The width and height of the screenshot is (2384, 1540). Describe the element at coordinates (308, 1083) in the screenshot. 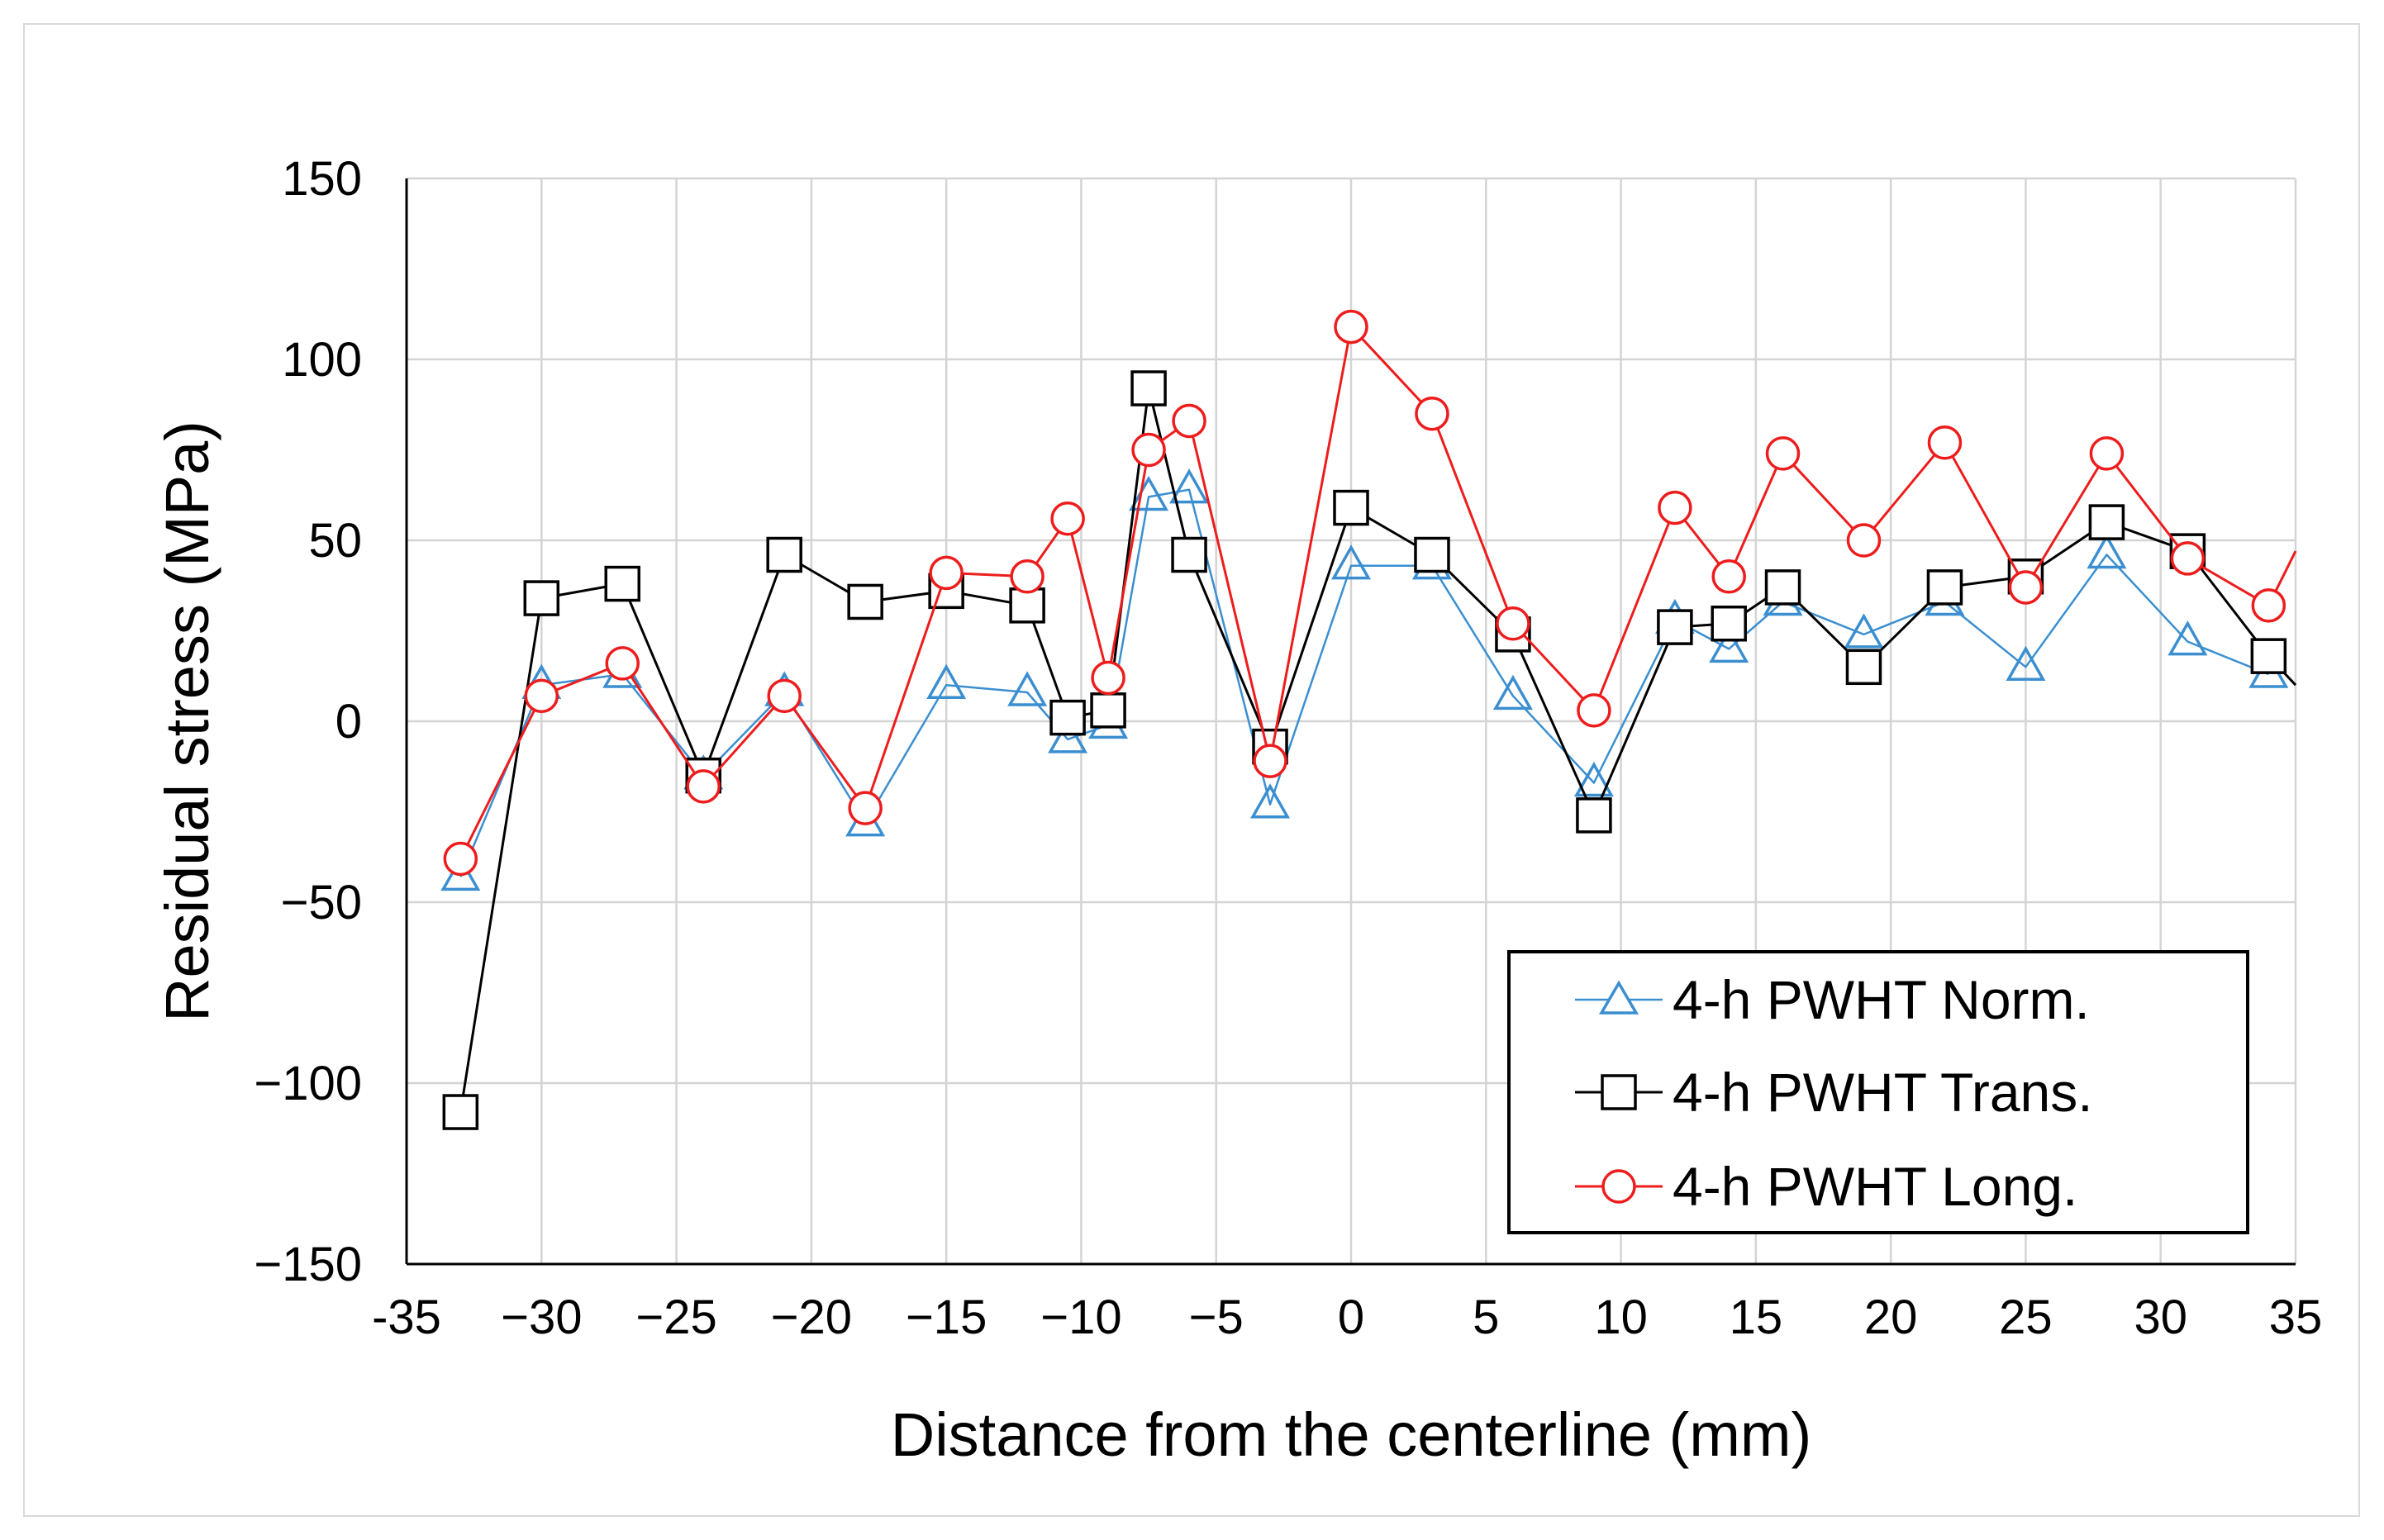

I see `y-tick-label: −100` at that location.